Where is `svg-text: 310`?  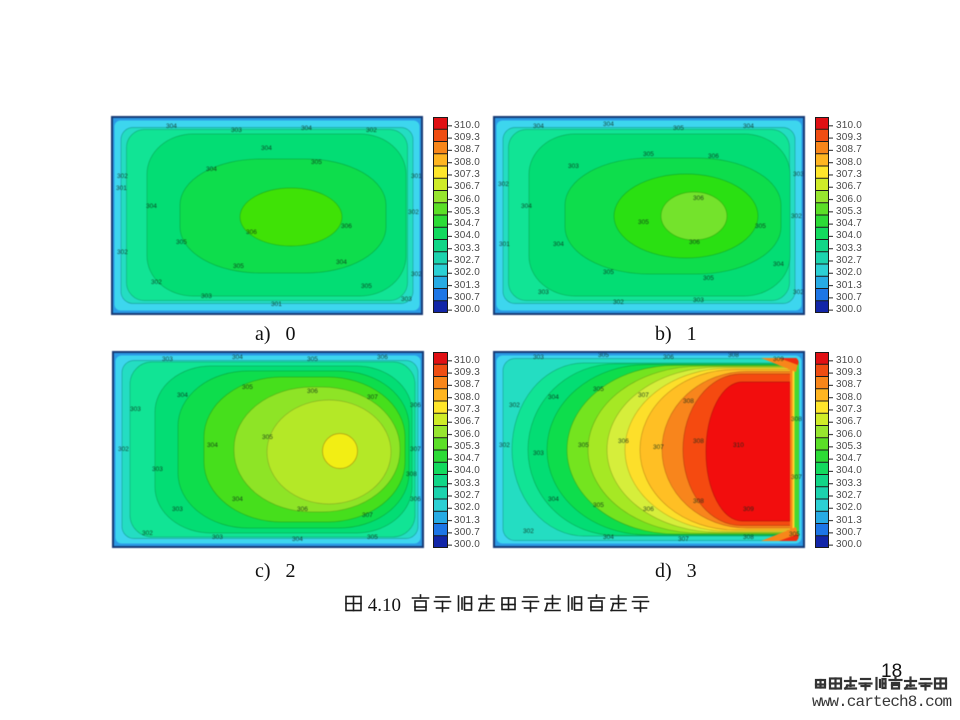 svg-text: 310 is located at coordinates (738, 445).